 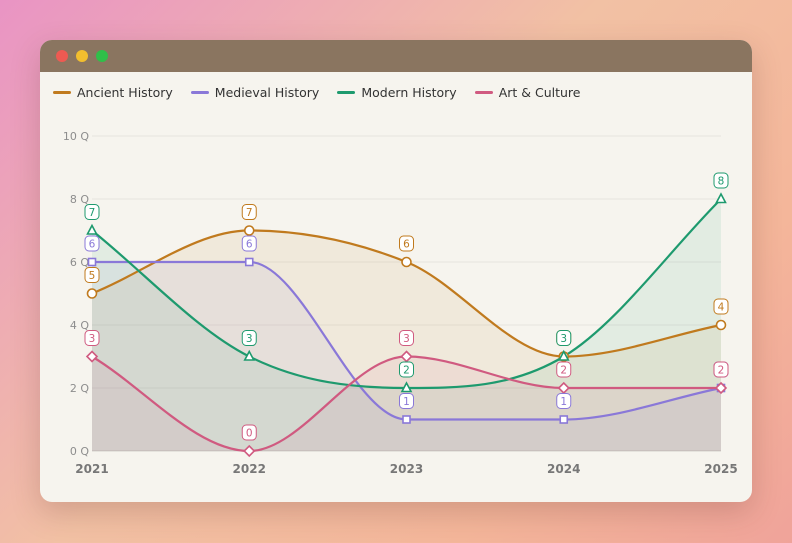 I want to click on close-icon, so click(x=62, y=56).